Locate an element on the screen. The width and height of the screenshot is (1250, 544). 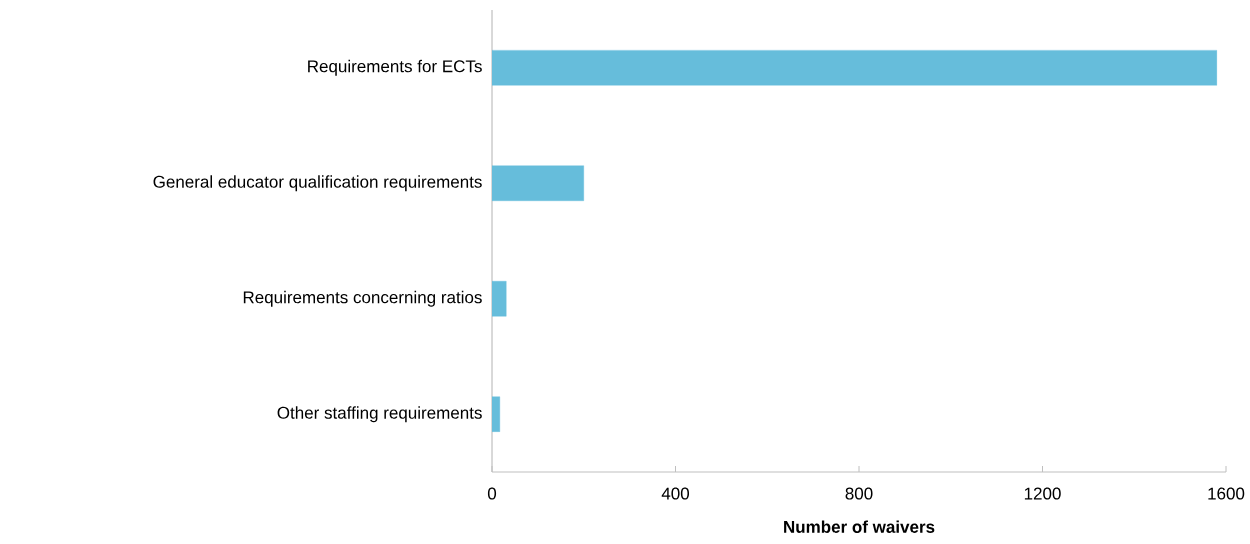
y-tick-label: Requirements for ECTs is located at coordinates (395, 67).